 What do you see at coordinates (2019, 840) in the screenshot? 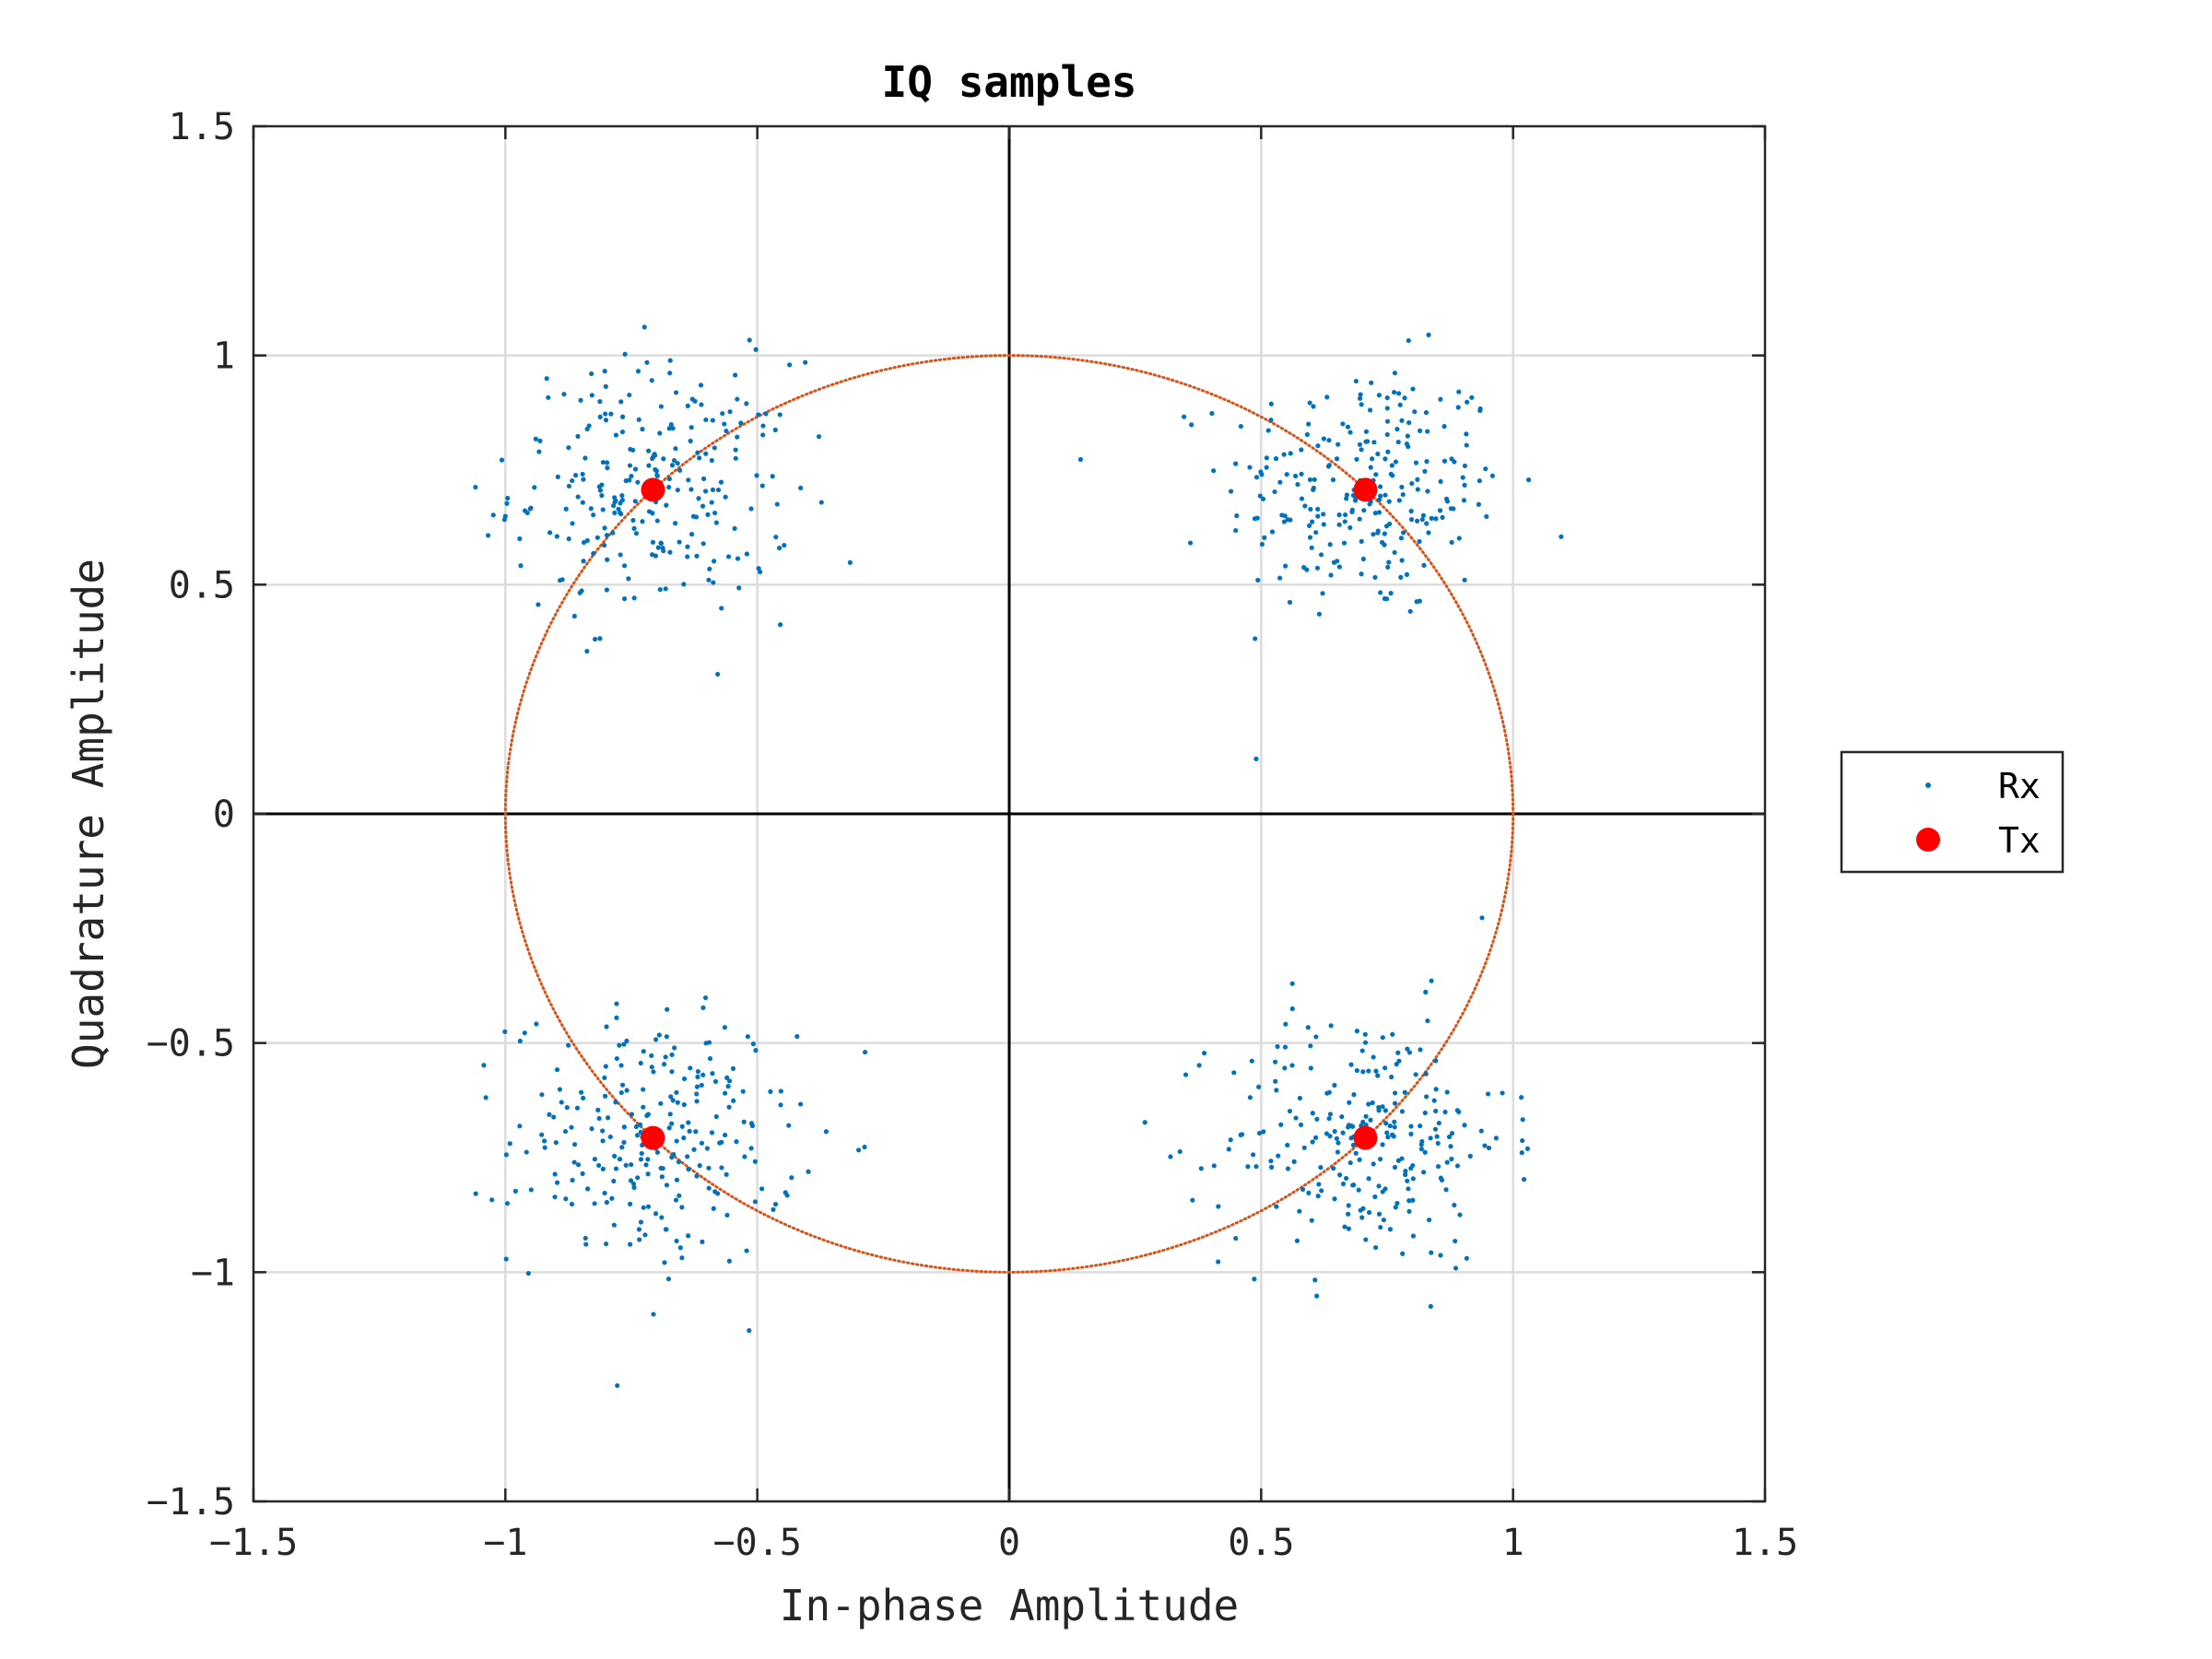
I see `legend-tx-label: Tx` at bounding box center [2019, 840].